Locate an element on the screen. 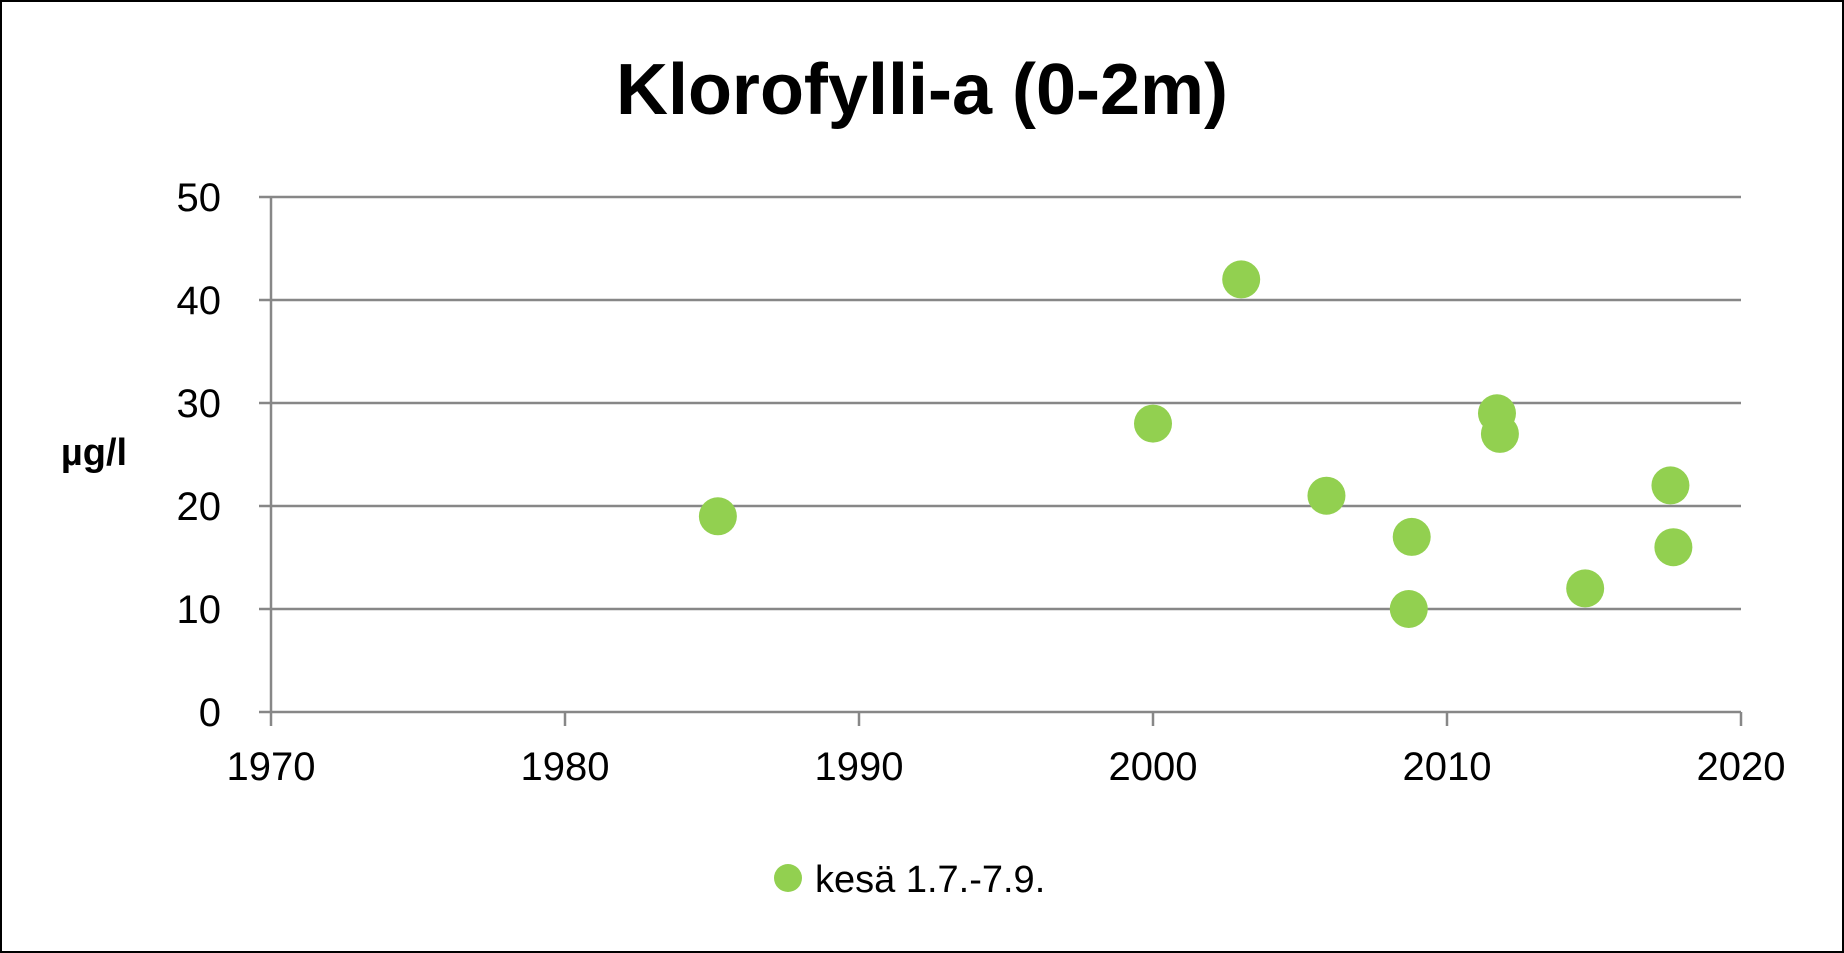 This screenshot has width=1844, height=953. chart-title: Klorofylli-a (0-2m) is located at coordinates (922, 90).